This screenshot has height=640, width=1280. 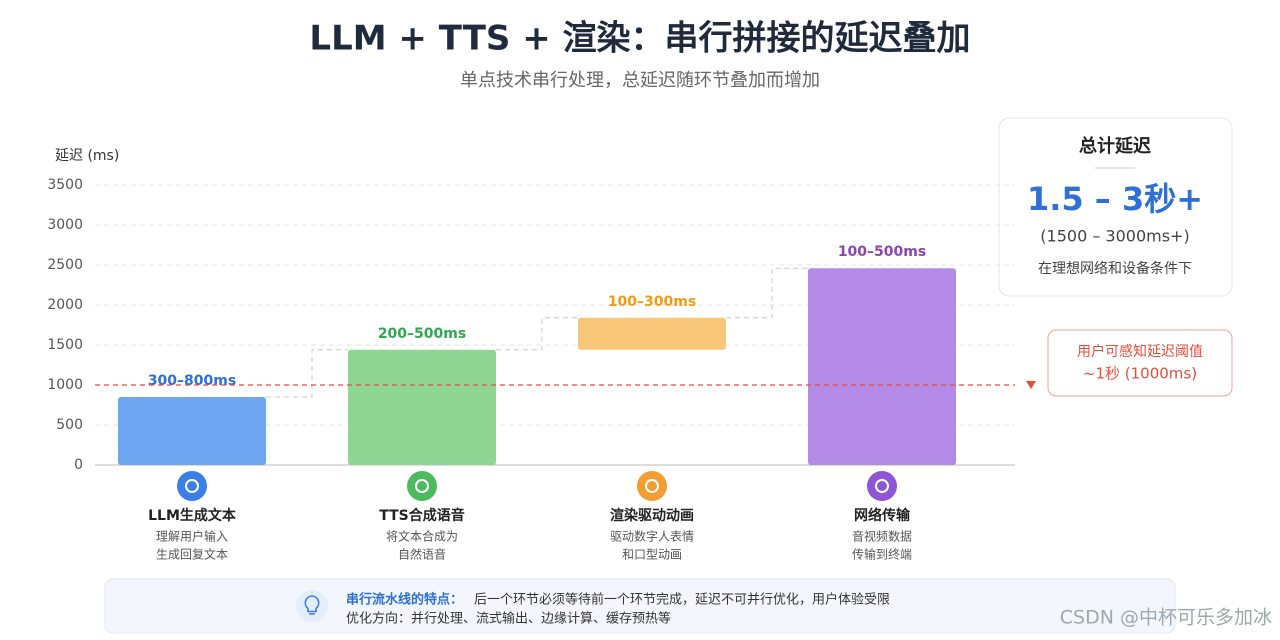 I want to click on threshold-label: ~1秒 (1000ms), so click(x=1140, y=374).